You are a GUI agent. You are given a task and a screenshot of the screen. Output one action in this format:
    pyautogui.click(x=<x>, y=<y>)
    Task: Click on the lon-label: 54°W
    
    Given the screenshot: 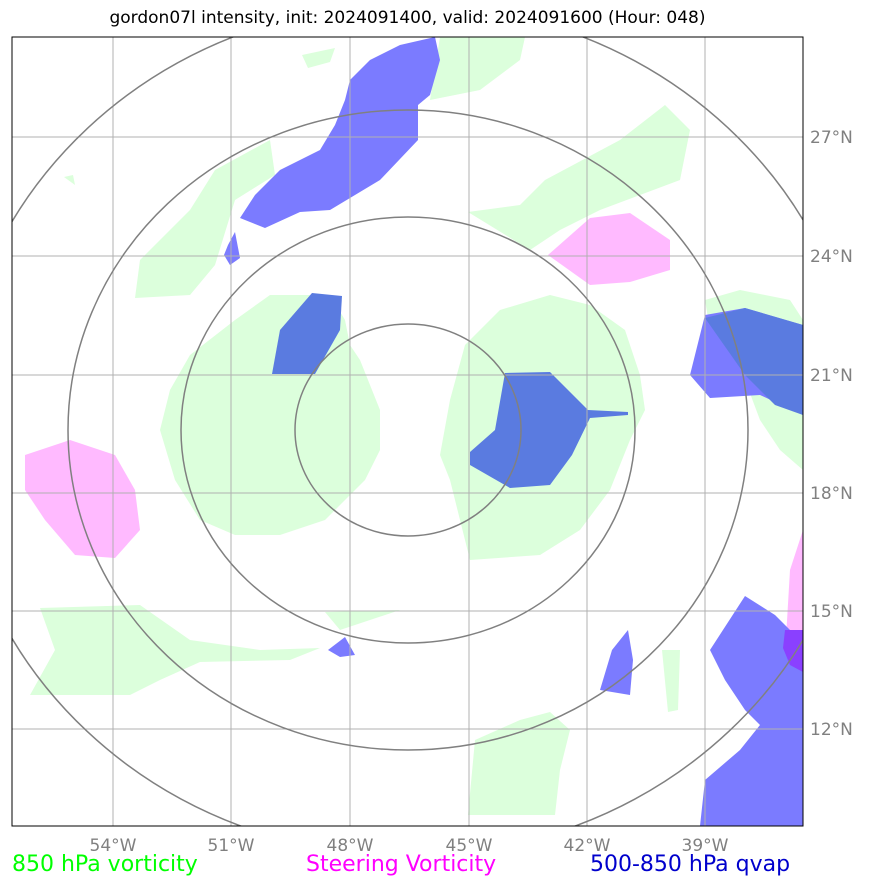 What is the action you would take?
    pyautogui.click(x=113, y=846)
    